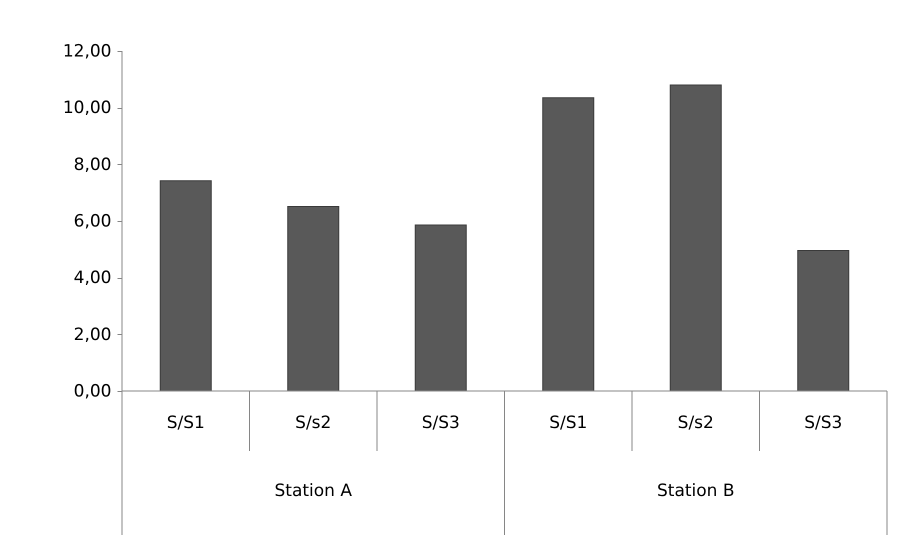  Describe the element at coordinates (93, 164) in the screenshot. I see `y-tick-label: 8,00` at that location.